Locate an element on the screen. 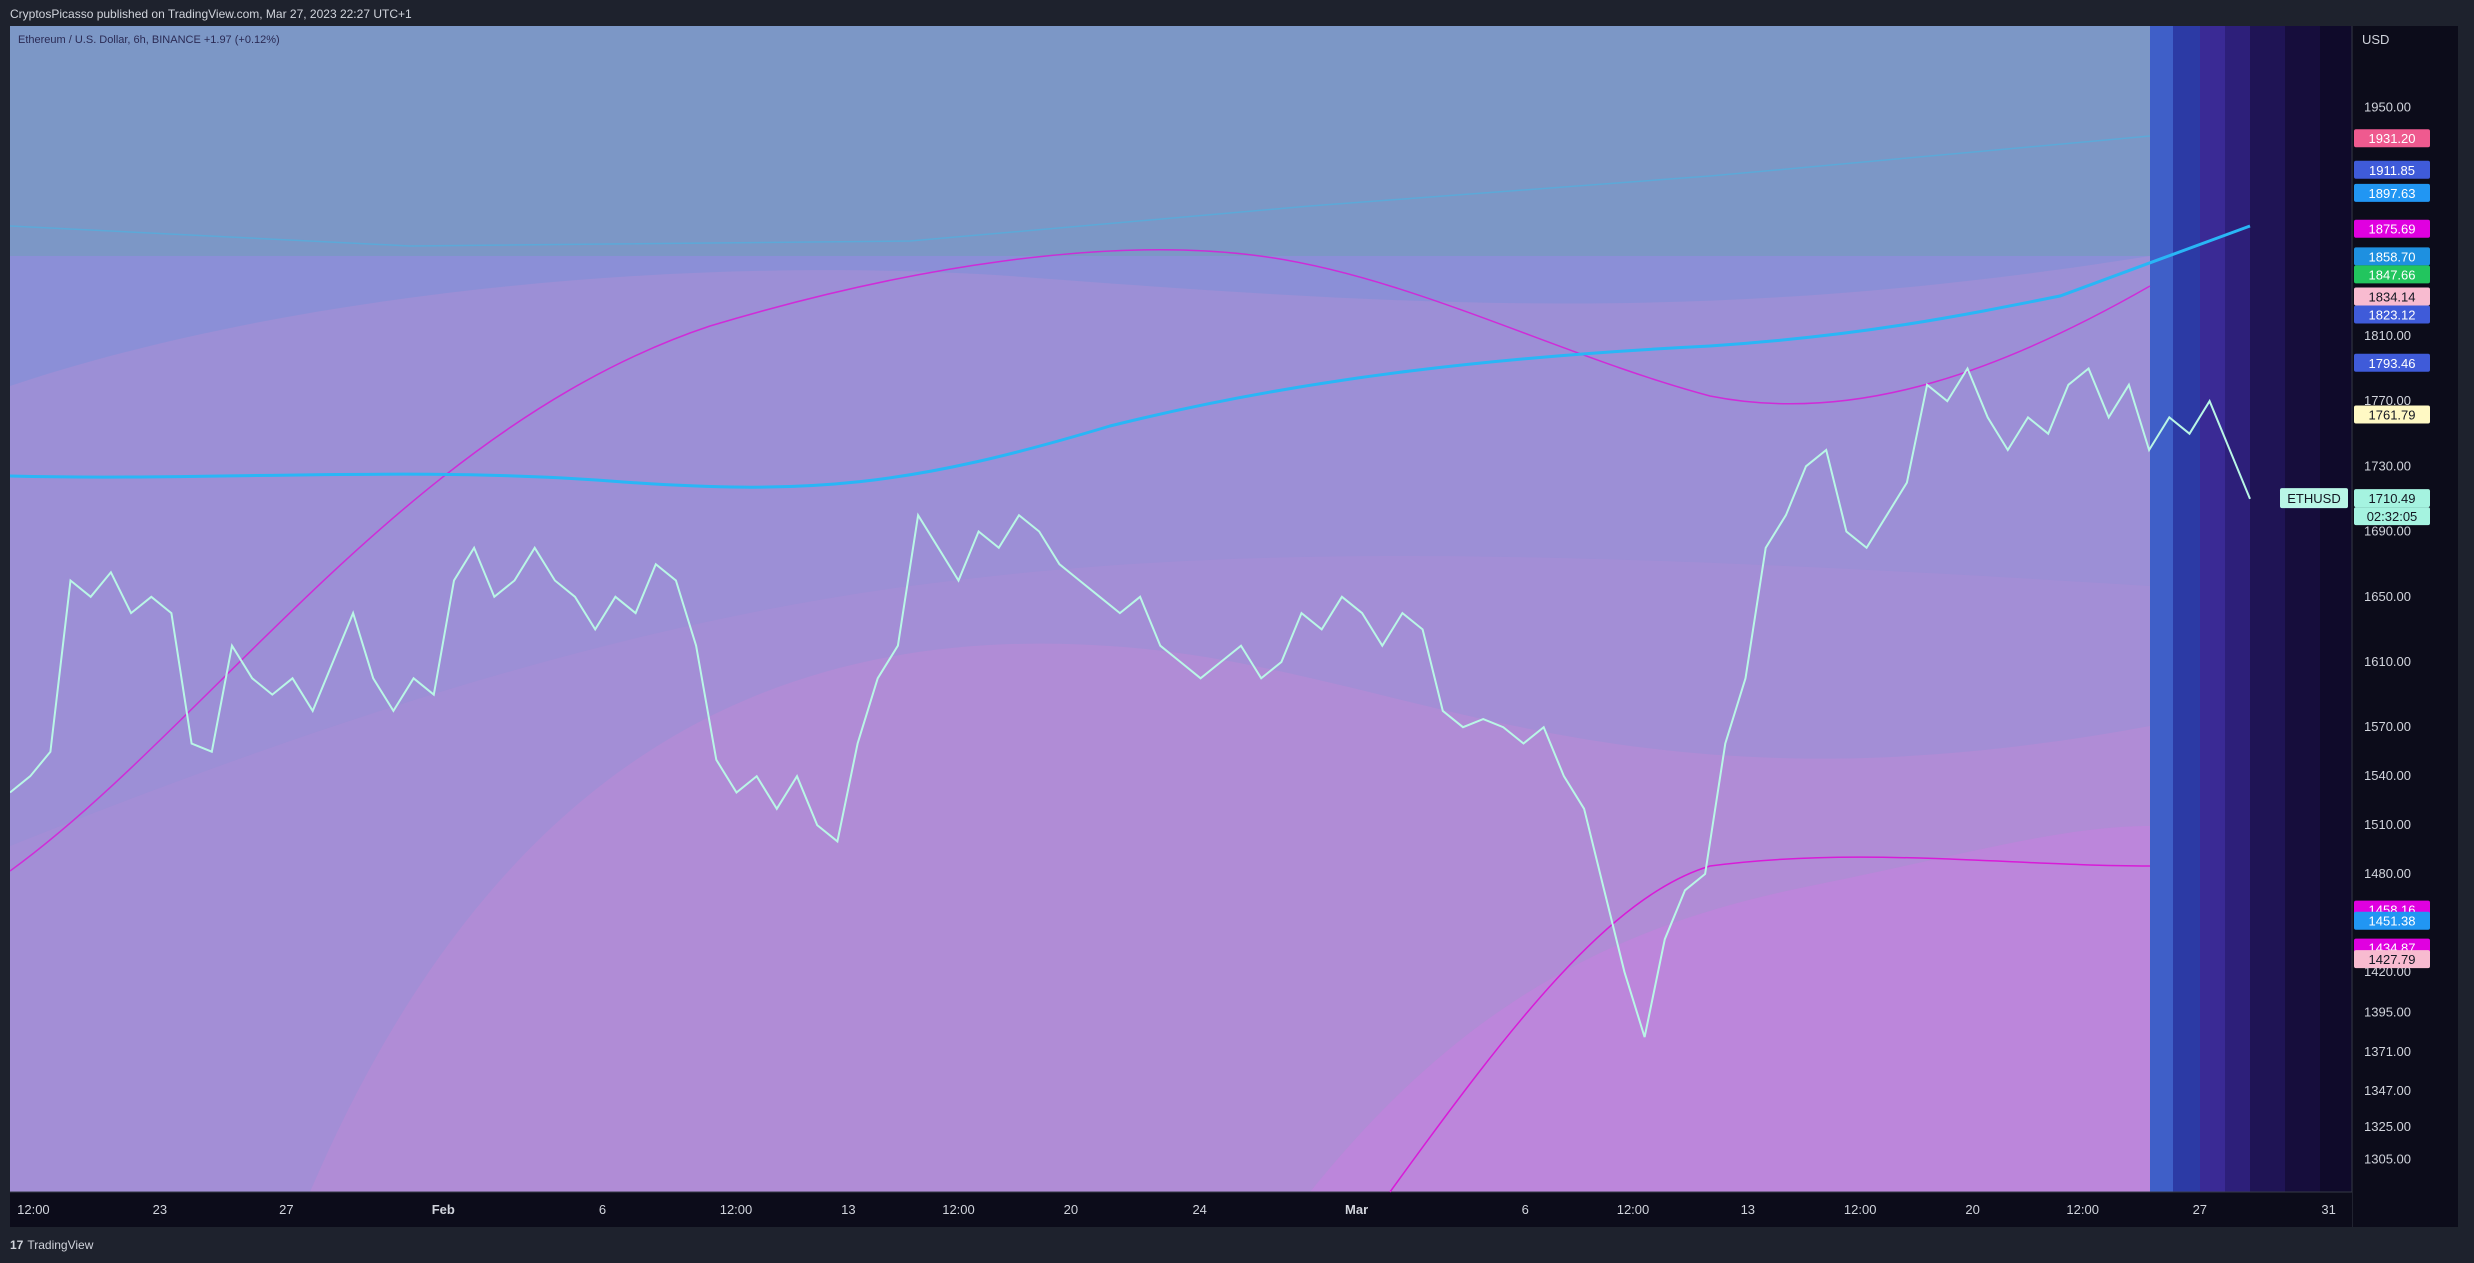 The width and height of the screenshot is (2474, 1263). price-marker-label: 1858.70 is located at coordinates (2392, 256).